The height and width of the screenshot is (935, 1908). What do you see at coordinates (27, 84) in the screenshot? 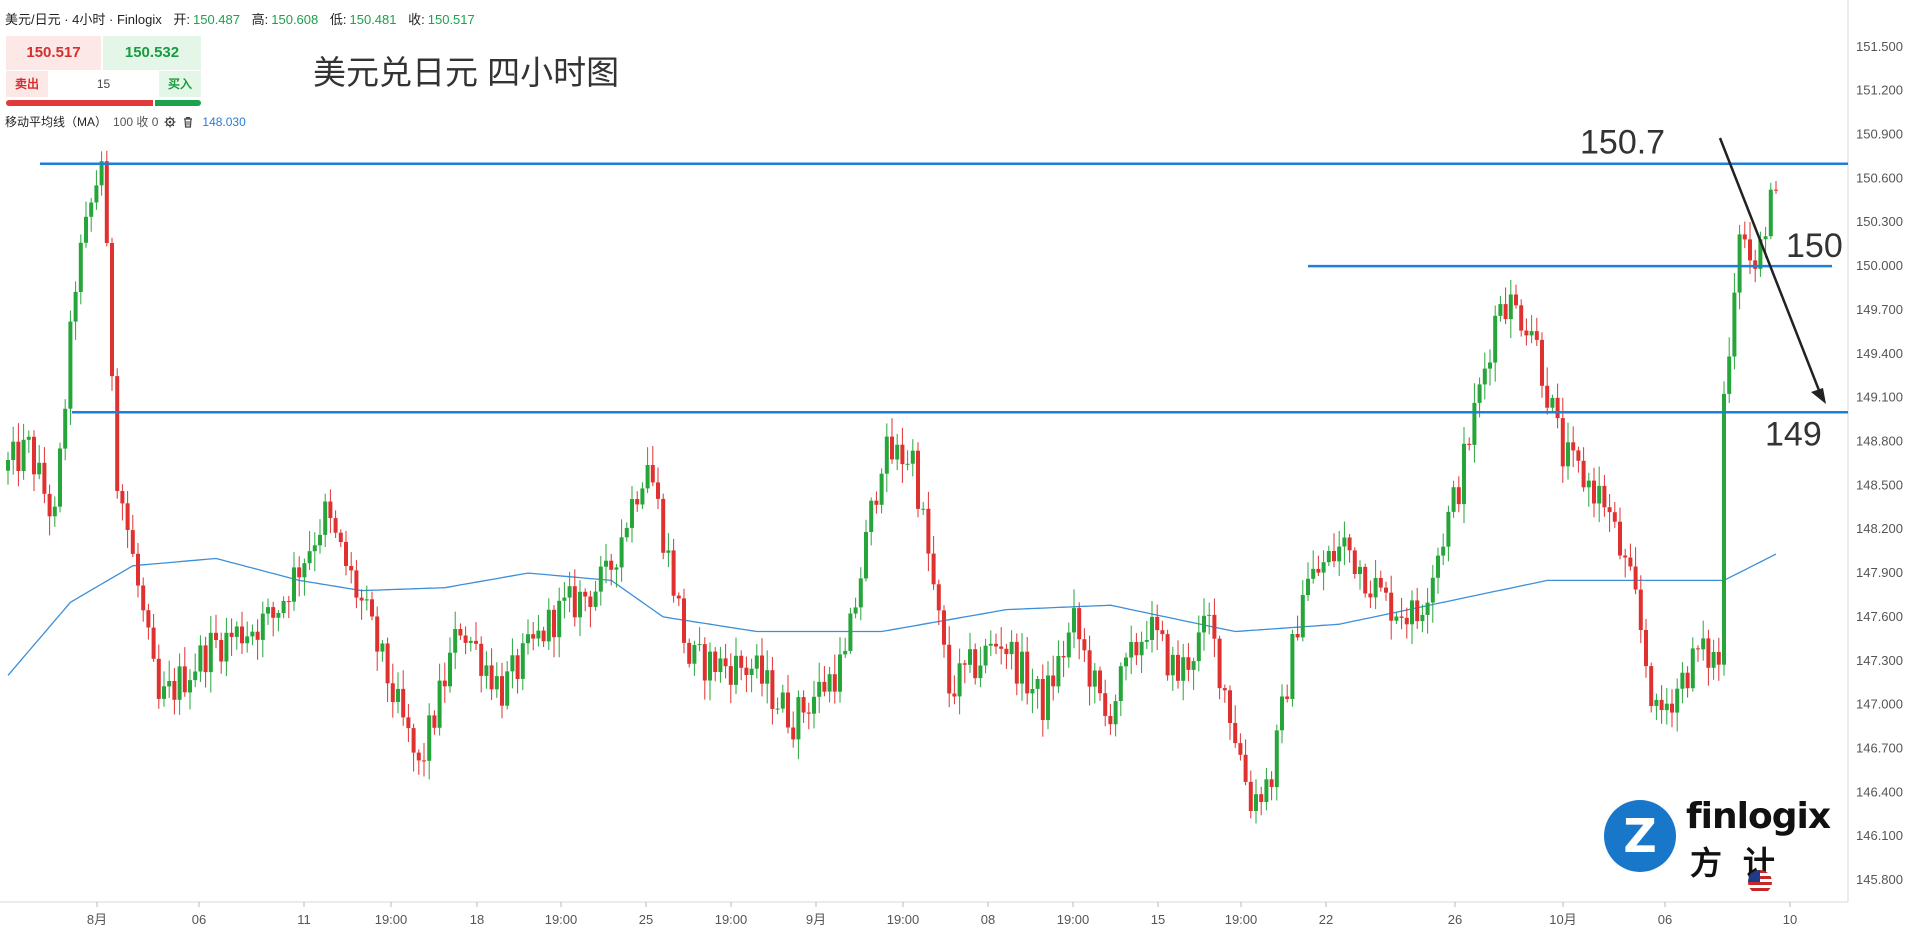
I see `sell-button: 卖出` at bounding box center [27, 84].